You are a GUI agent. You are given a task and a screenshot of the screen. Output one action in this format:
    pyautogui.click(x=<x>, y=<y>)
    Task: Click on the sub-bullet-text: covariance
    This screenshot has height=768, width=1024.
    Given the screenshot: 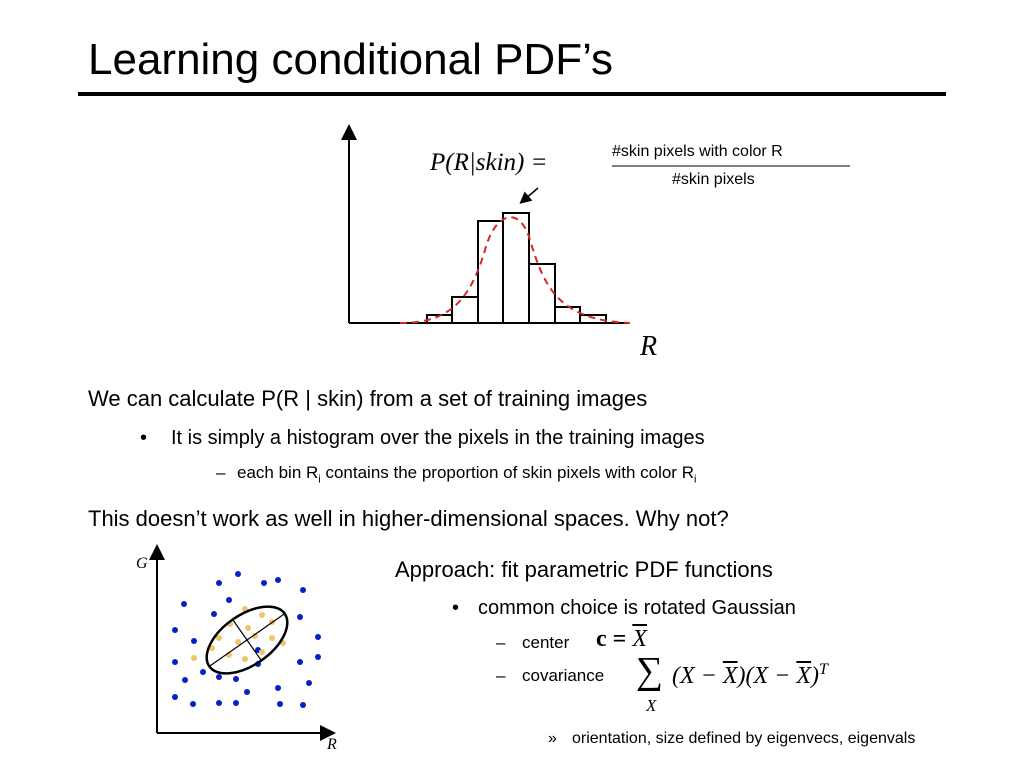 What is the action you would take?
    pyautogui.click(x=563, y=675)
    